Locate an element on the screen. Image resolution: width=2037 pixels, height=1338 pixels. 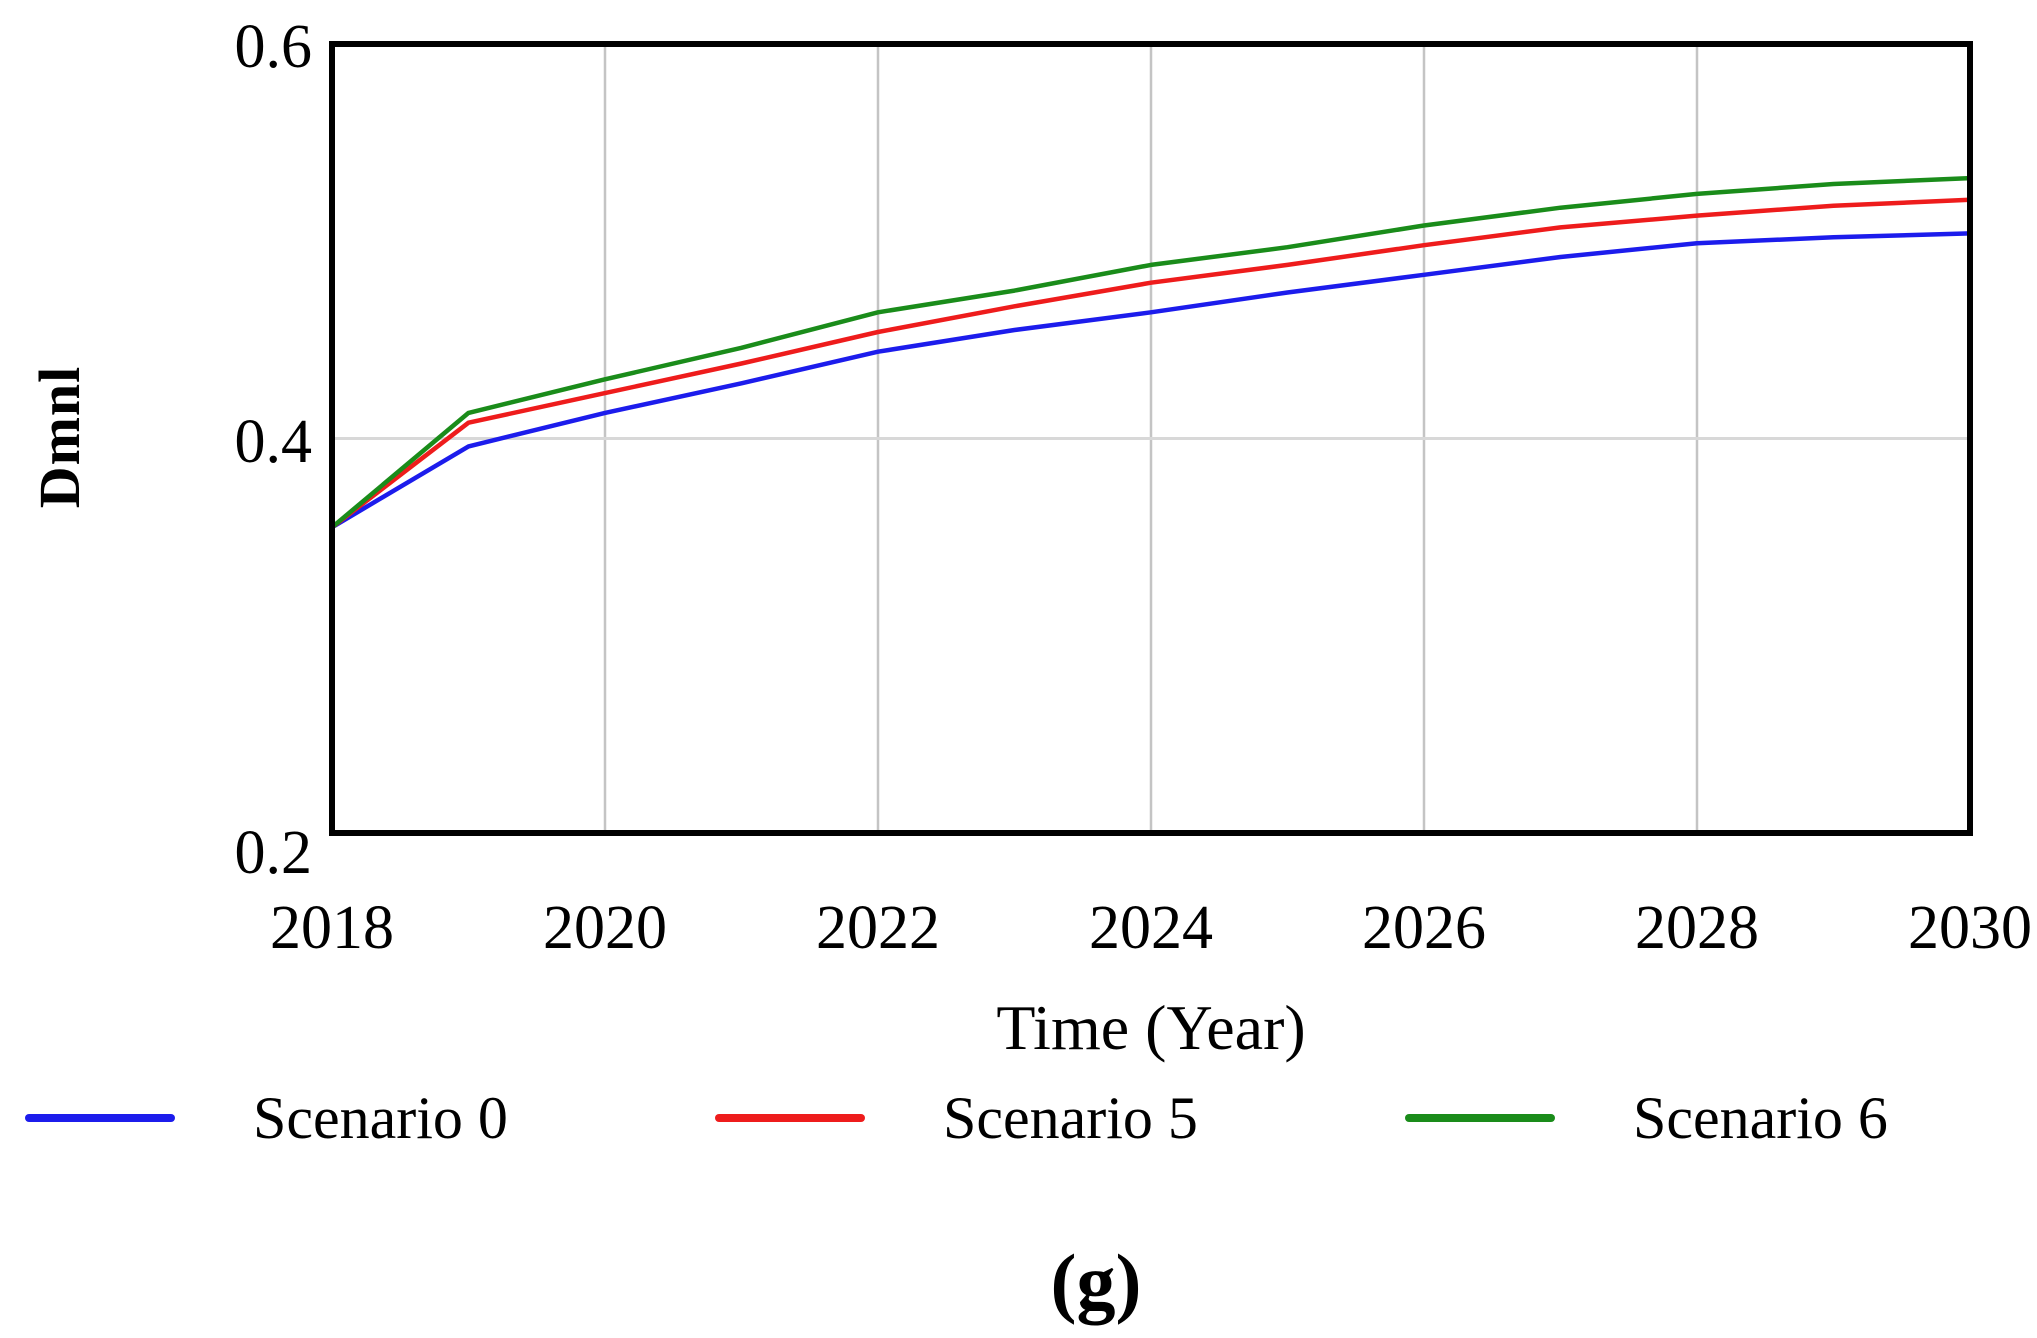
x-tick-label: 2022 is located at coordinates (878, 928).